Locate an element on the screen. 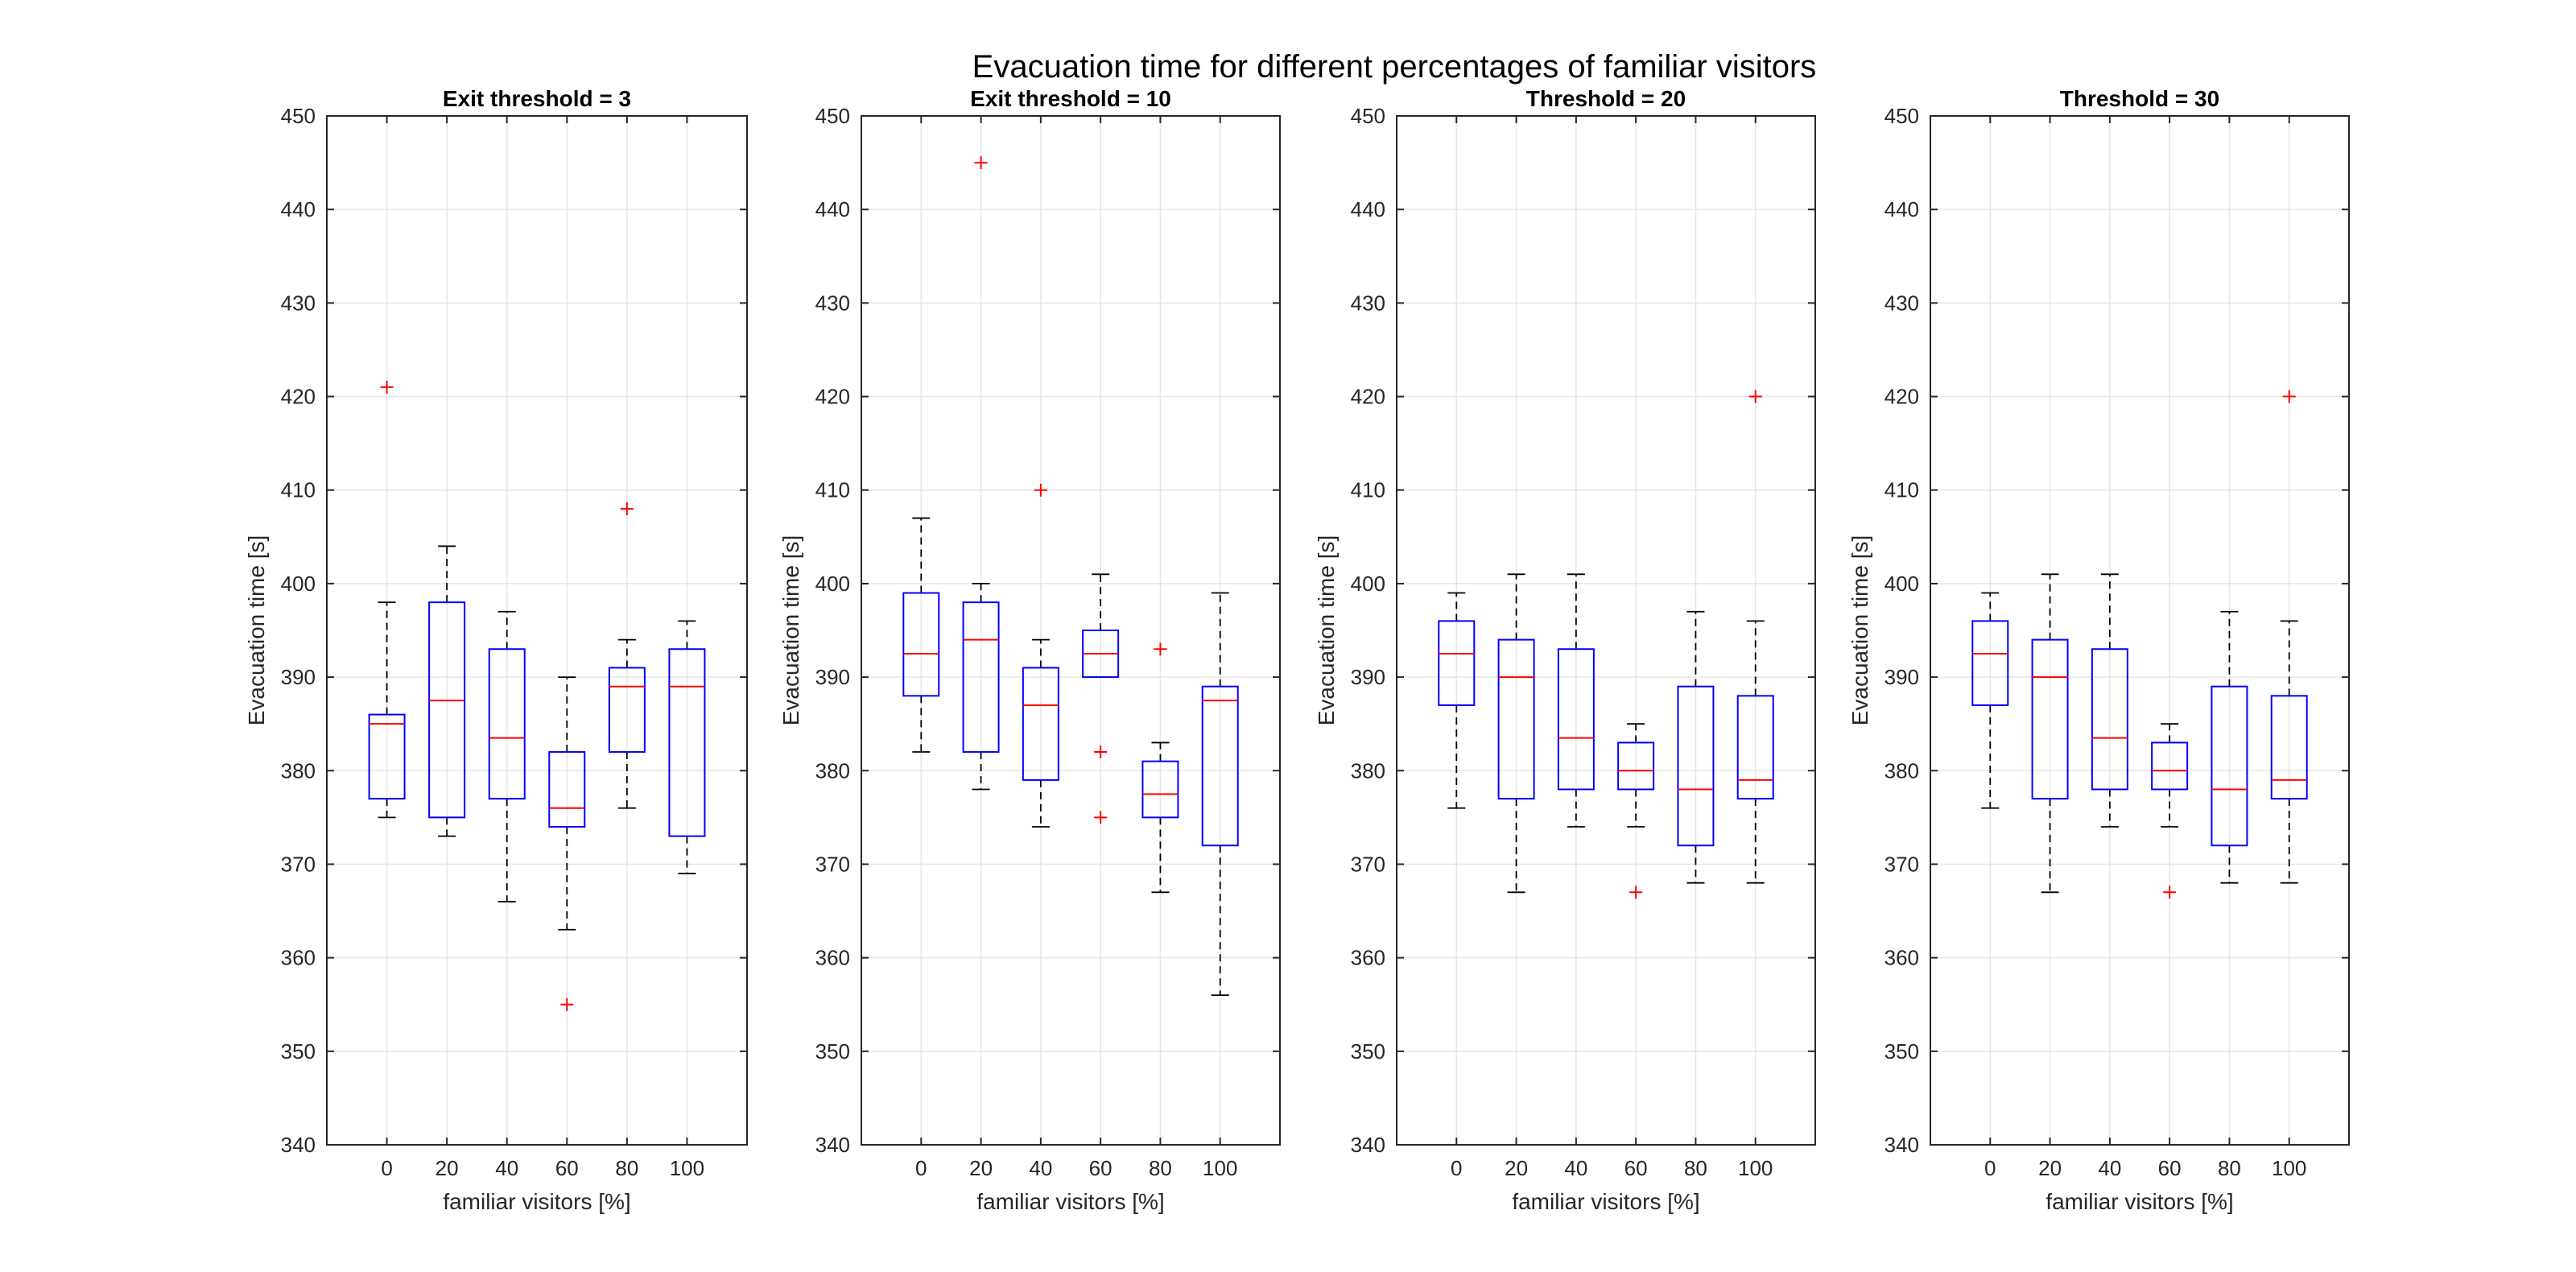 The height and width of the screenshot is (1272, 2576). subplot-title: Exit threshold = 3 is located at coordinates (537, 98).